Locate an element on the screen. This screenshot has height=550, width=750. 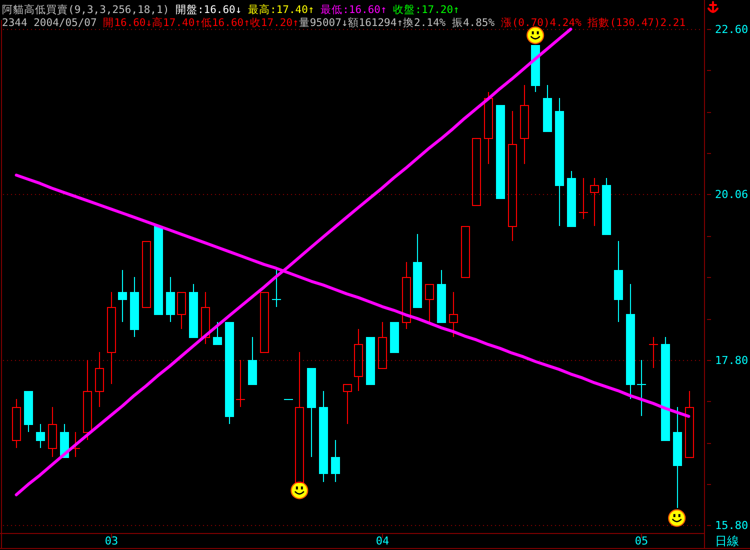
y-tick-label: 17.80 is located at coordinates (731, 360).